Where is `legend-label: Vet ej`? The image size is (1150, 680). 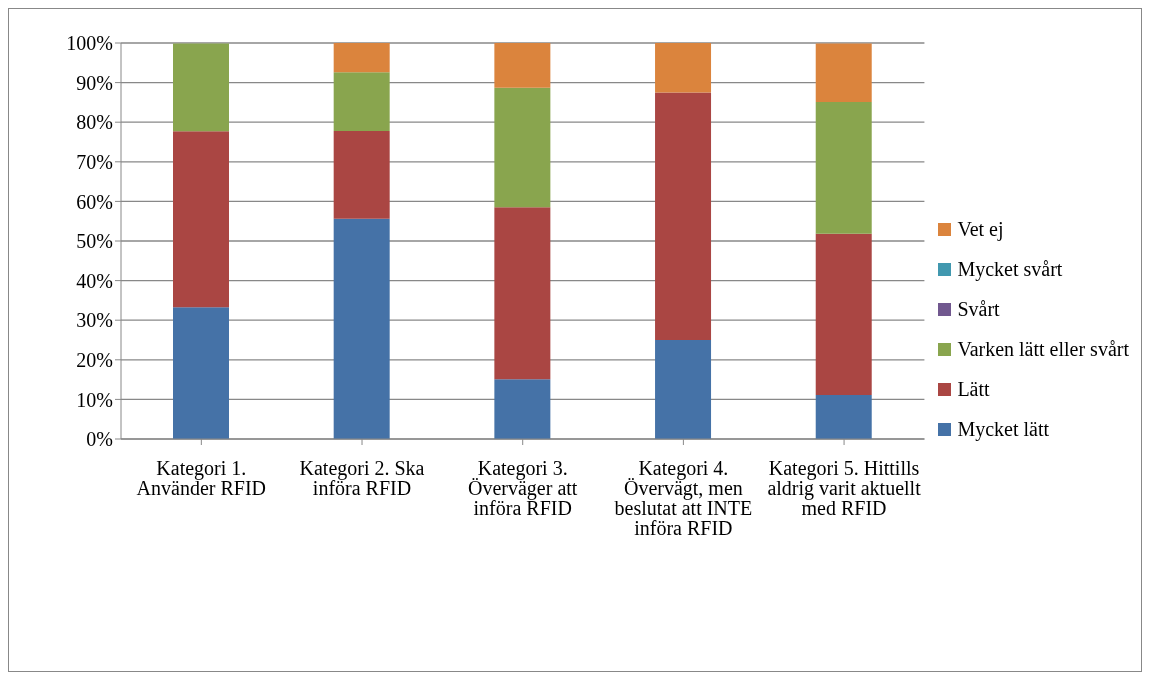
legend-label: Vet ej is located at coordinates (980, 229).